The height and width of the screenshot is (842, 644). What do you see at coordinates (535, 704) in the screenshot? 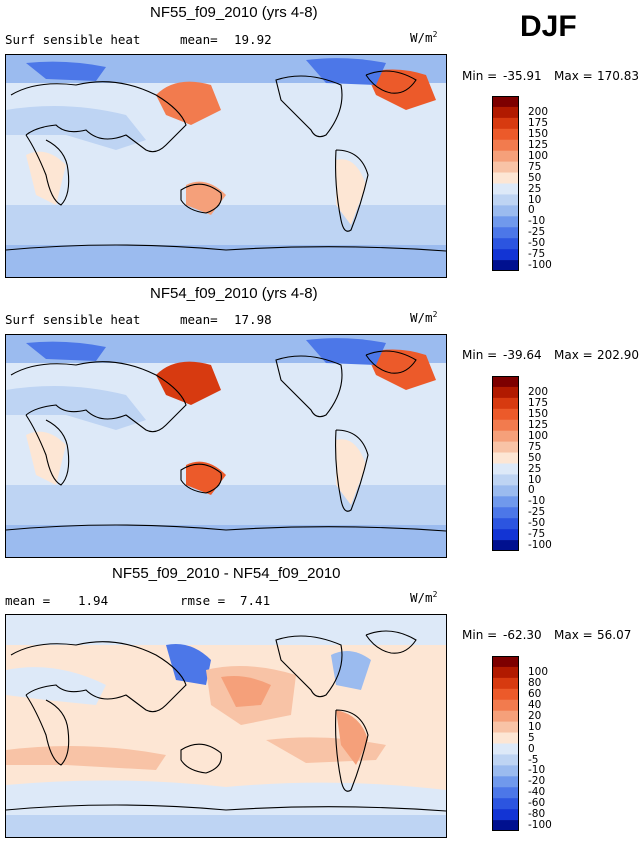
I see `colorbar-level-label: 40` at bounding box center [535, 704].